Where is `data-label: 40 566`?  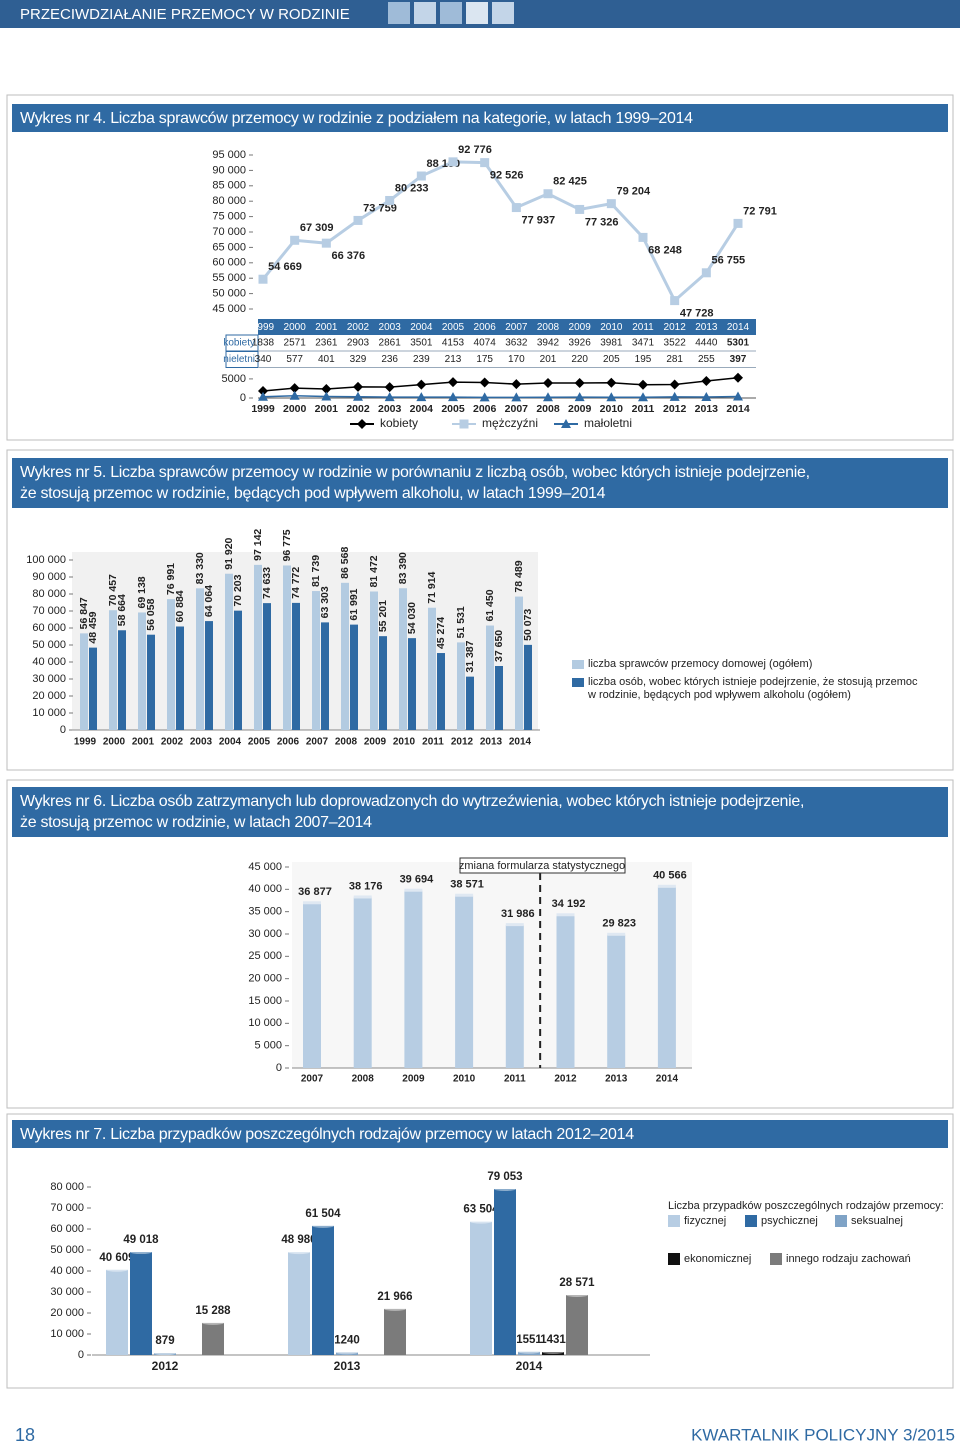
data-label: 40 566 is located at coordinates (670, 876).